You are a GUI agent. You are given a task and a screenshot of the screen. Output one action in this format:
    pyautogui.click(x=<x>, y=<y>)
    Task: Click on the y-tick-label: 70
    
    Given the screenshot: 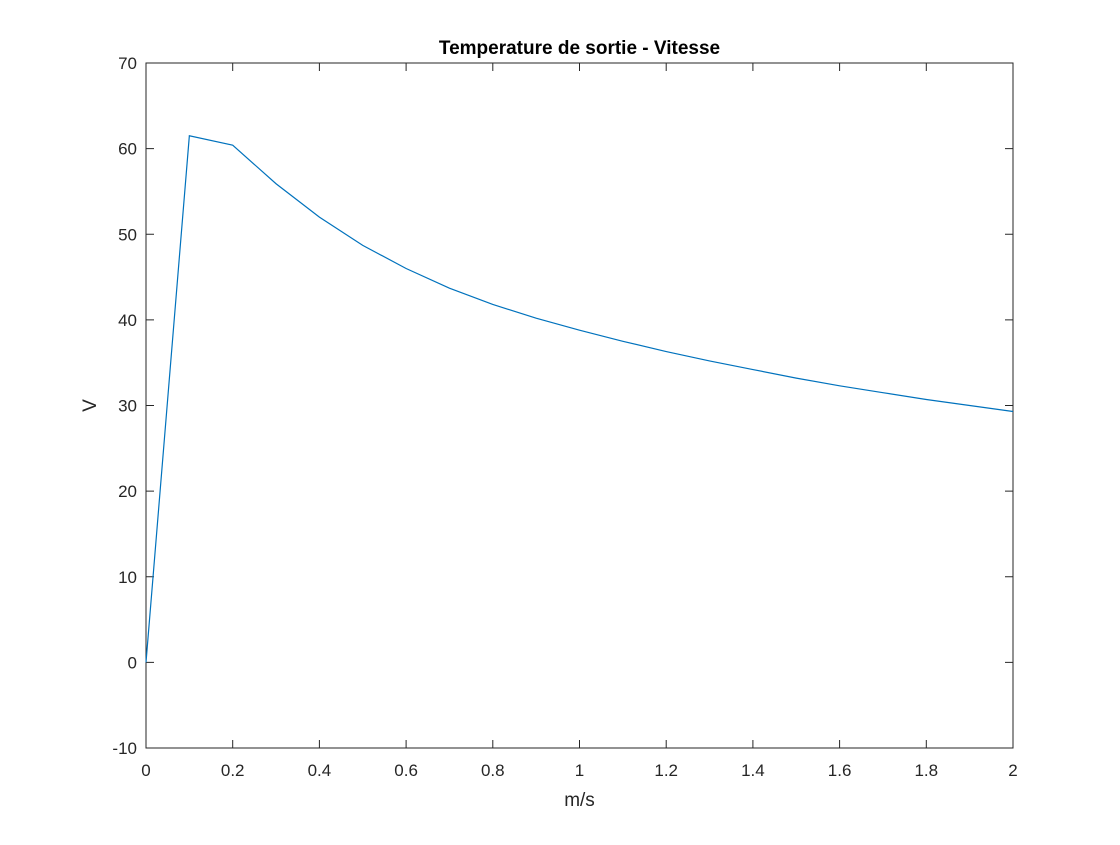 What is the action you would take?
    pyautogui.click(x=127, y=63)
    